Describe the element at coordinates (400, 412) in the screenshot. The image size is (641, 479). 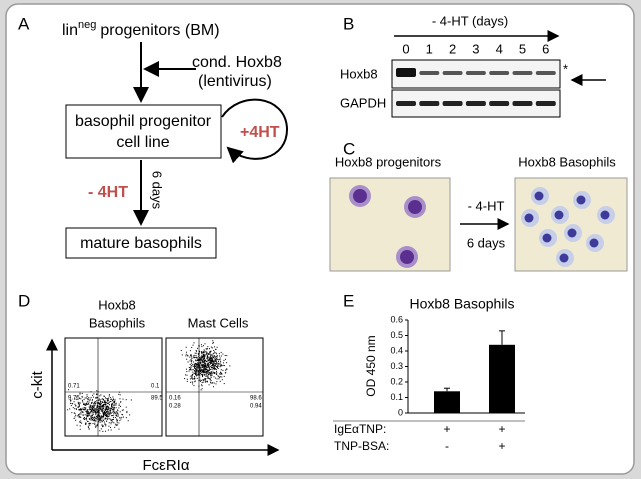
I see `y-tick-label: 0` at that location.